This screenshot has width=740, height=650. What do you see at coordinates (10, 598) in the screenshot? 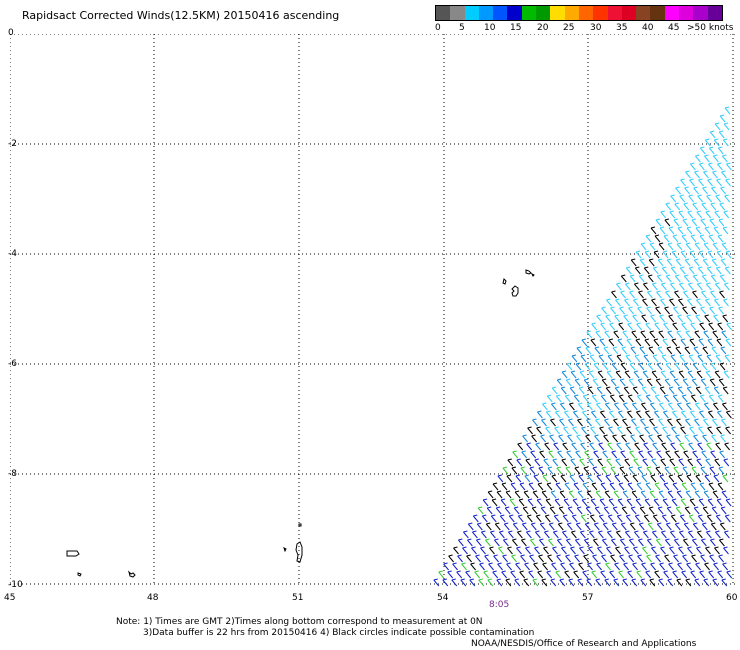
I see `x-tick-label: 45` at bounding box center [10, 598].